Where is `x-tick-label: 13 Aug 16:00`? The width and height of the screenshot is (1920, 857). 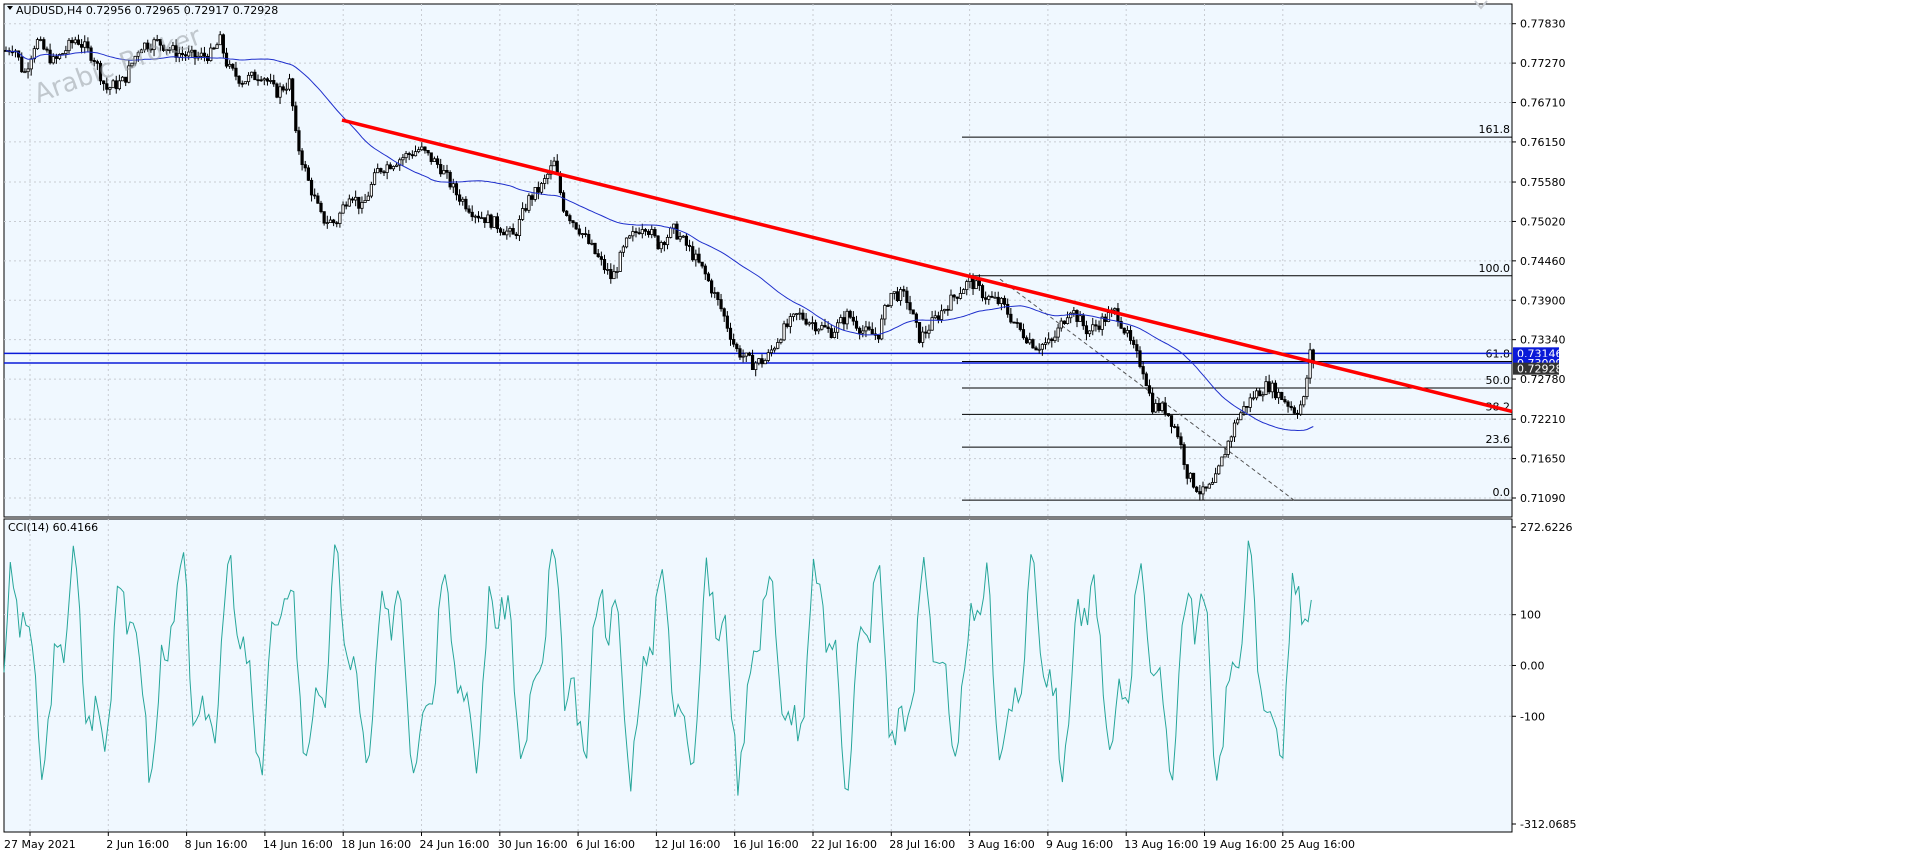
x-tick-label: 13 Aug 16:00 is located at coordinates (1161, 844).